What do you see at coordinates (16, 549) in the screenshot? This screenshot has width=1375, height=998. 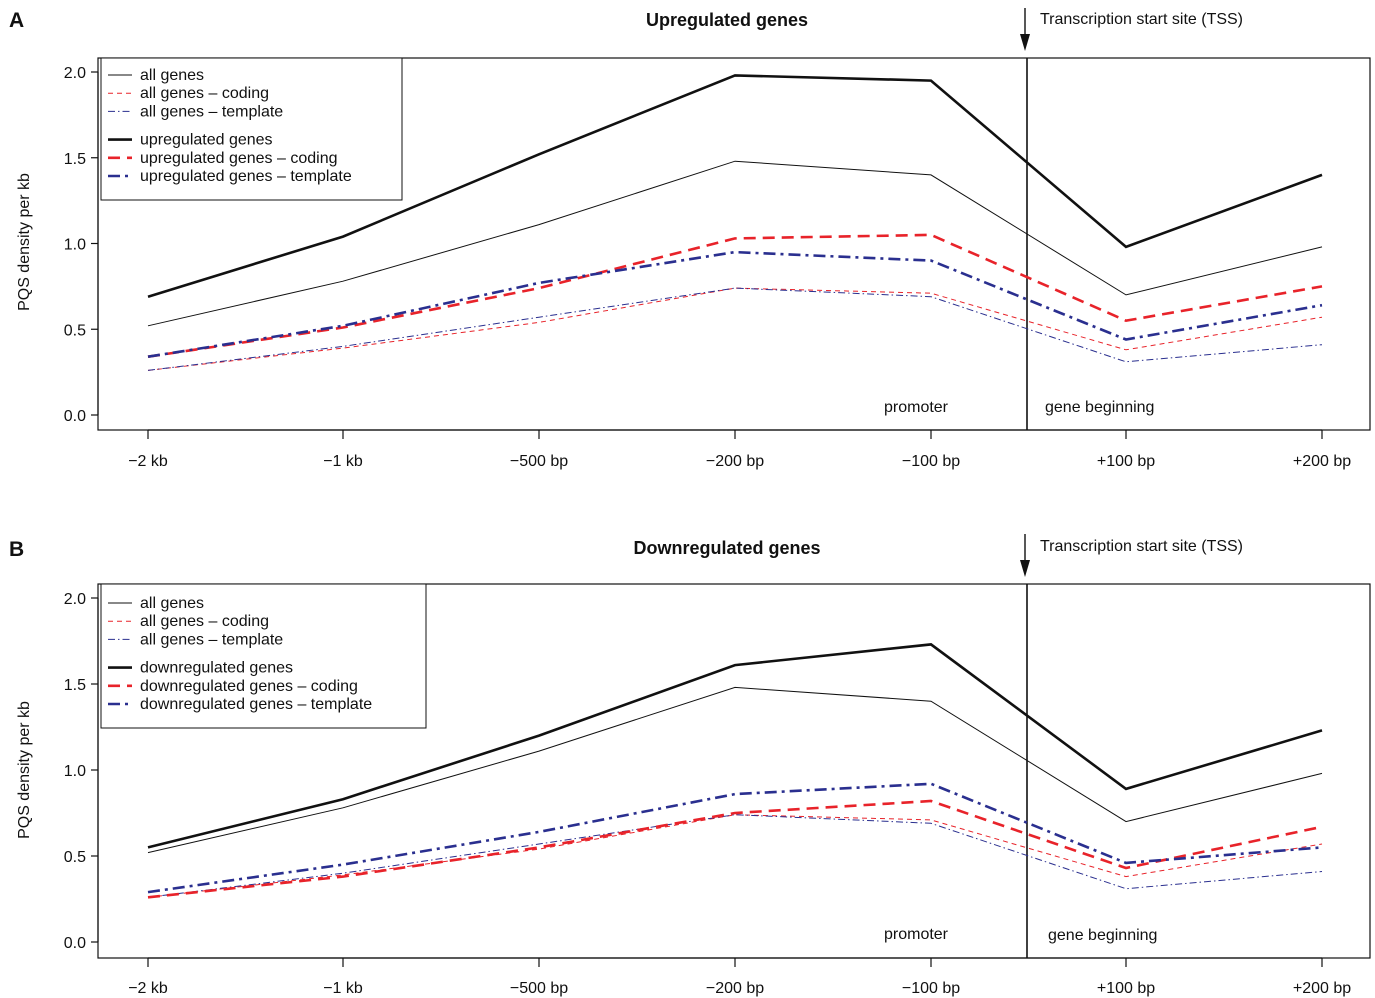 I see `panel-letter: B` at bounding box center [16, 549].